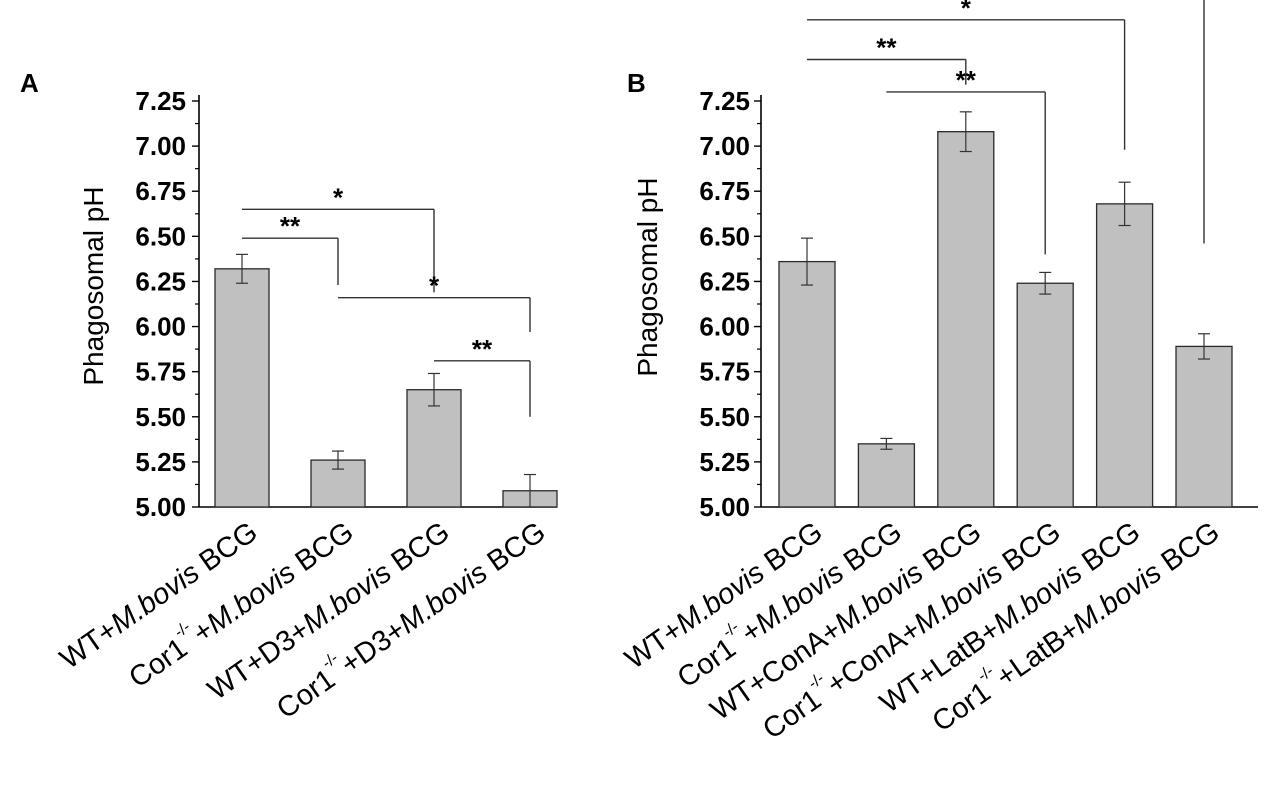 The width and height of the screenshot is (1287, 795). What do you see at coordinates (160, 101) in the screenshot?
I see `chart-a-ytick-label: 7.25` at bounding box center [160, 101].